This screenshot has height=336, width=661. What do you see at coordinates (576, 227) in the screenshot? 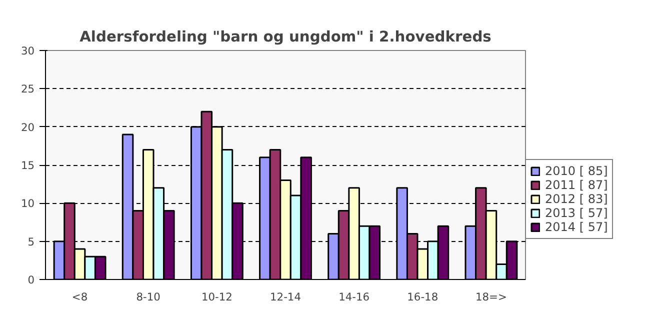
I see `legend-label: 2014 [ 57]` at bounding box center [576, 227].